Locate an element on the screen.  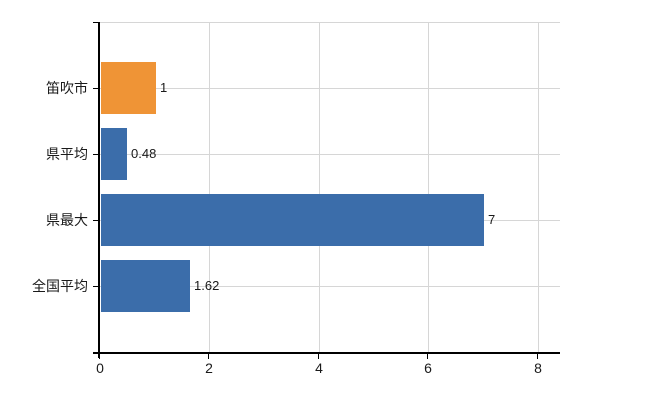
x-tick-label: 2 is located at coordinates (209, 368).